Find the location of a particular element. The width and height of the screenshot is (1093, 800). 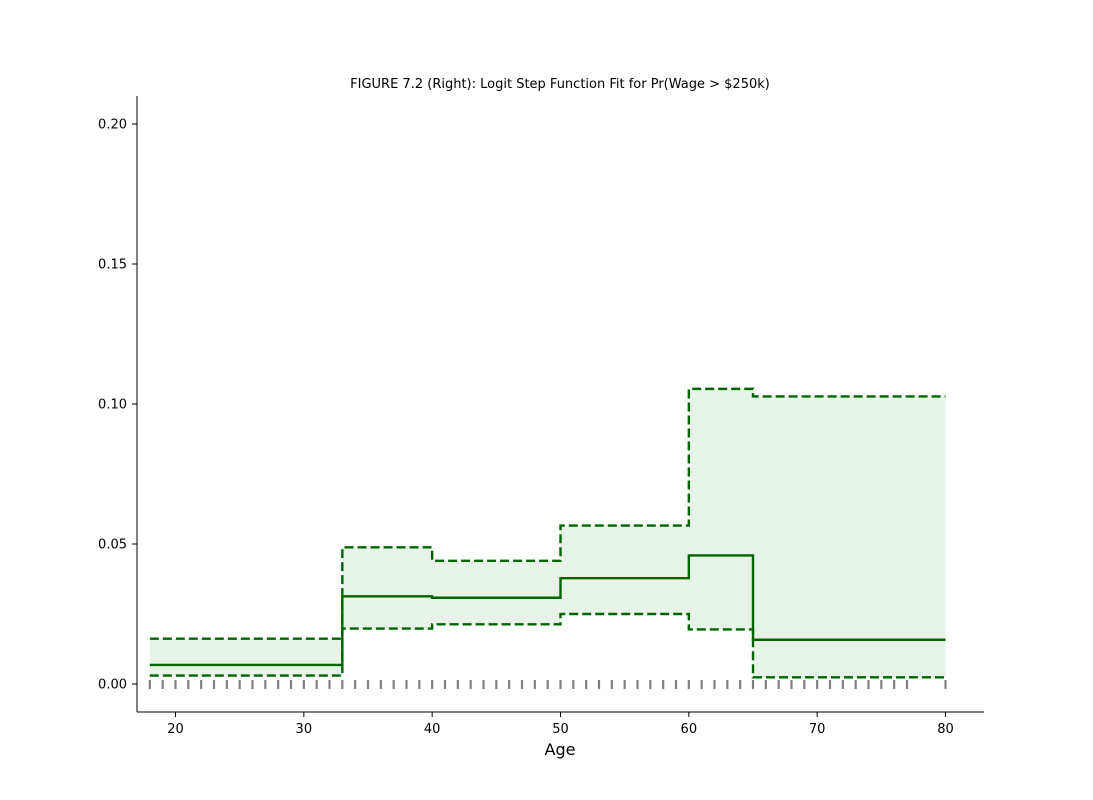

x-tick-label: 20 is located at coordinates (175, 729).